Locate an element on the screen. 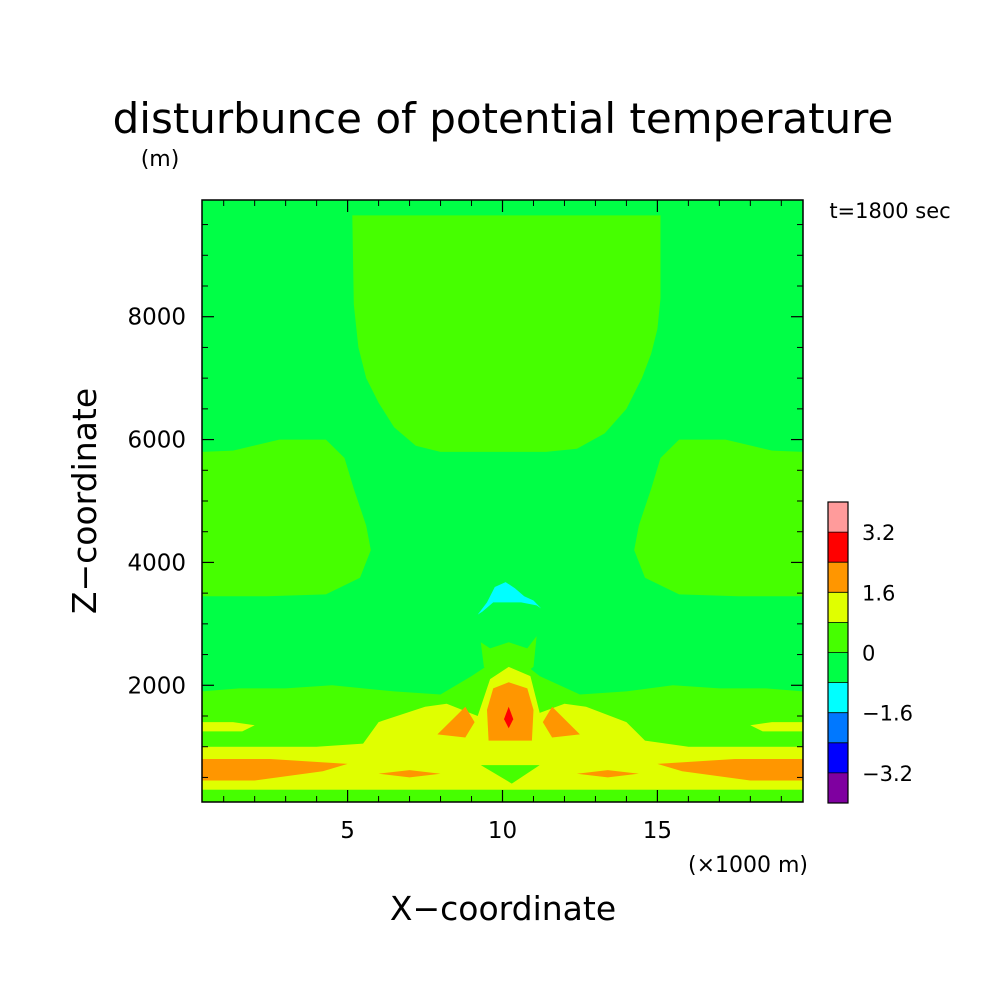  colorbar: −3.2 −1.6 0 1.6 3.2 is located at coordinates (870, 652).